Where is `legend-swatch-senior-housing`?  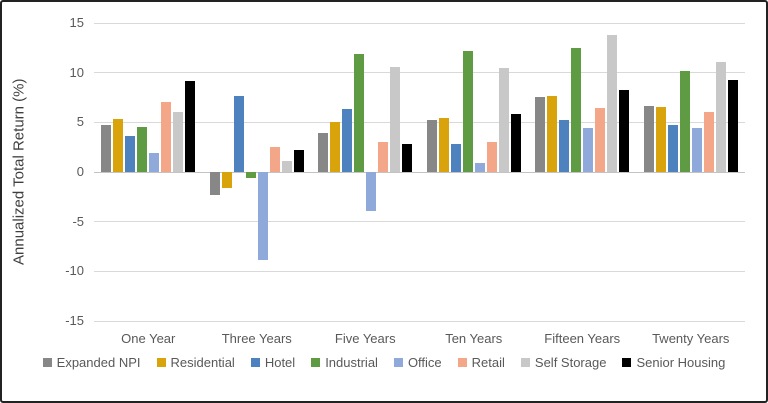 legend-swatch-senior-housing is located at coordinates (627, 362).